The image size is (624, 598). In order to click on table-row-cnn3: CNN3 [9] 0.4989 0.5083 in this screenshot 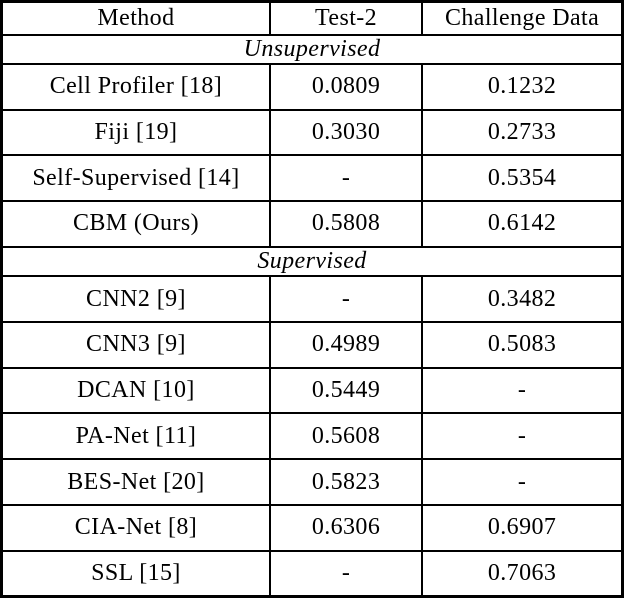, I will do `click(312, 345)`.